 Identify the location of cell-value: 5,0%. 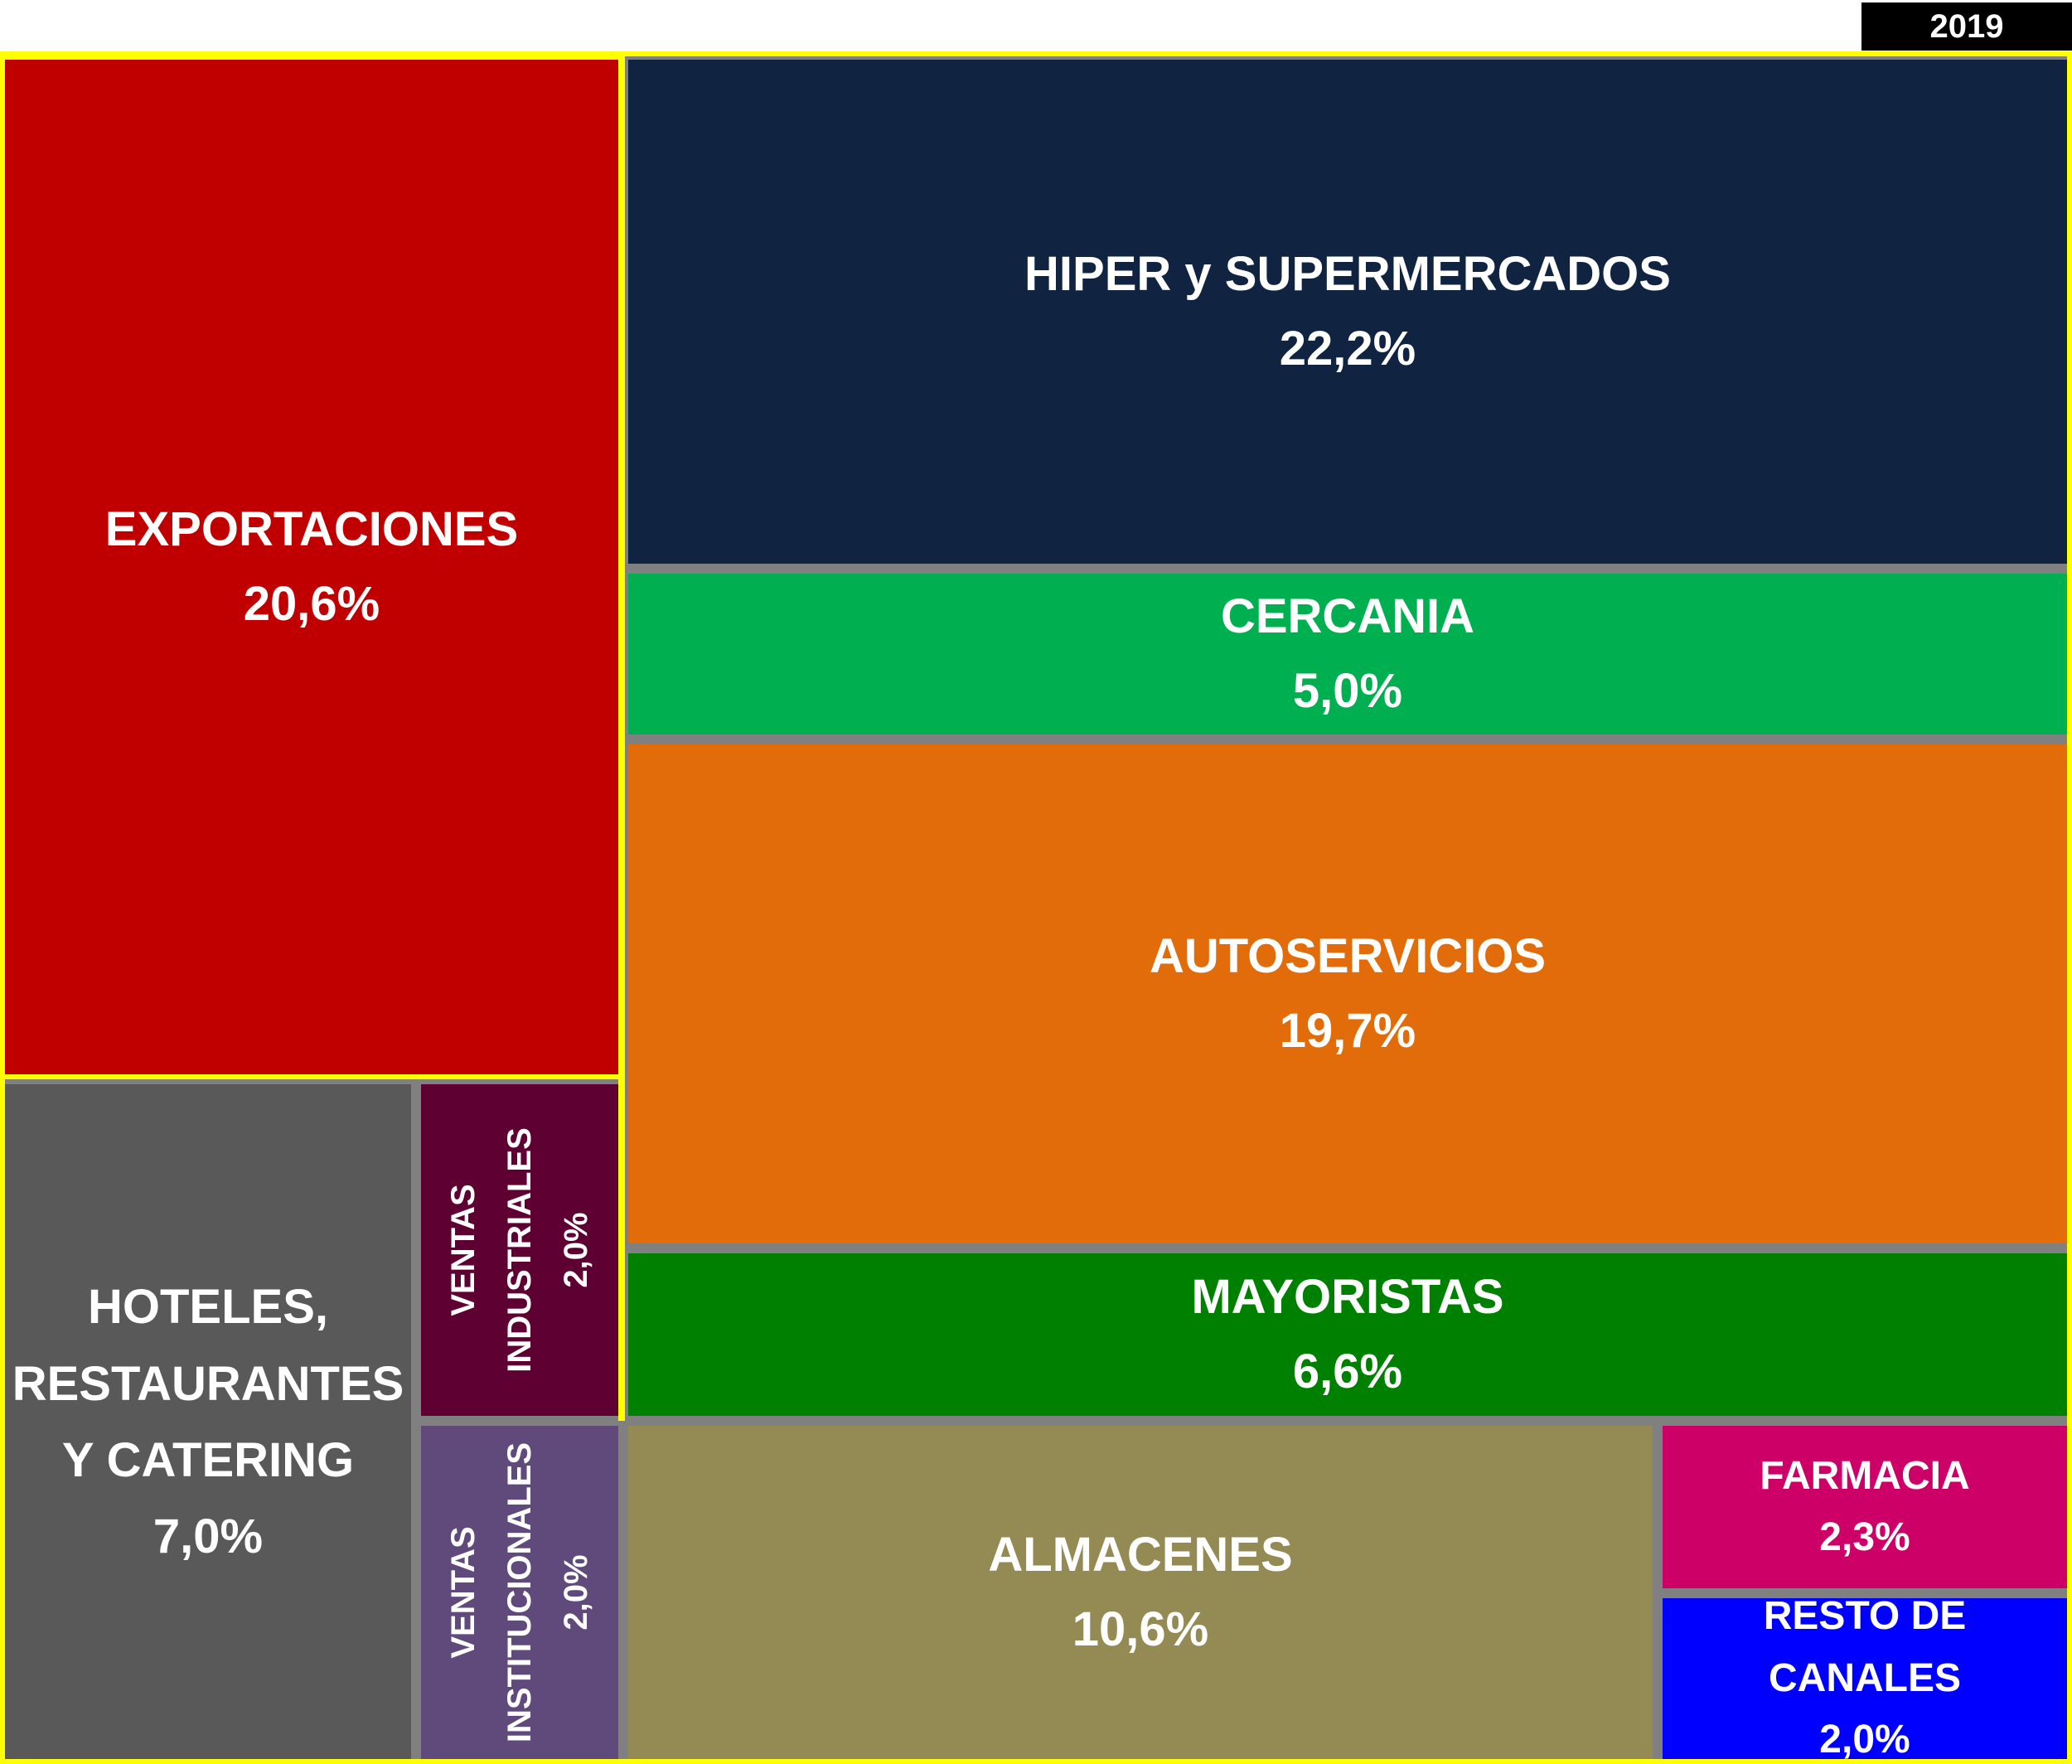
(1347, 691).